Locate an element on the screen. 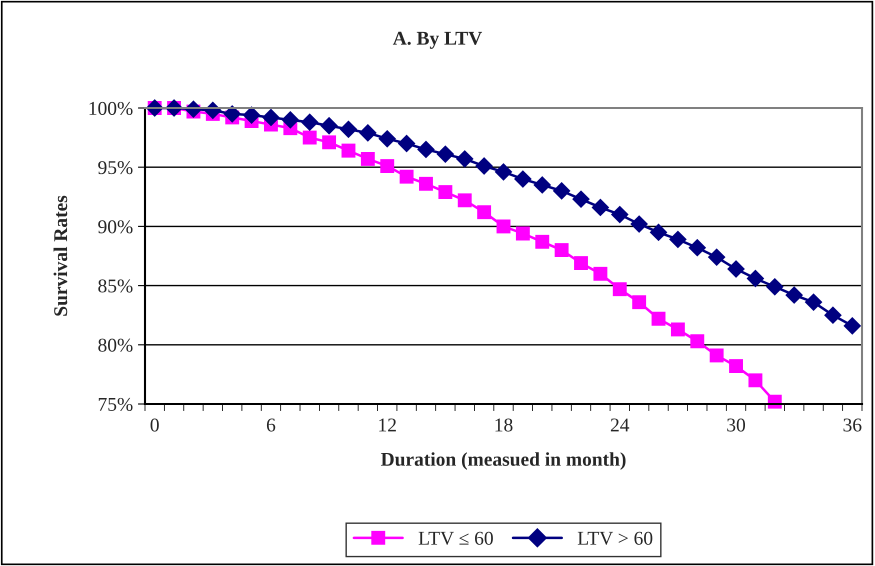 This screenshot has height=566, width=875. x-tick-label: 24 is located at coordinates (620, 425).